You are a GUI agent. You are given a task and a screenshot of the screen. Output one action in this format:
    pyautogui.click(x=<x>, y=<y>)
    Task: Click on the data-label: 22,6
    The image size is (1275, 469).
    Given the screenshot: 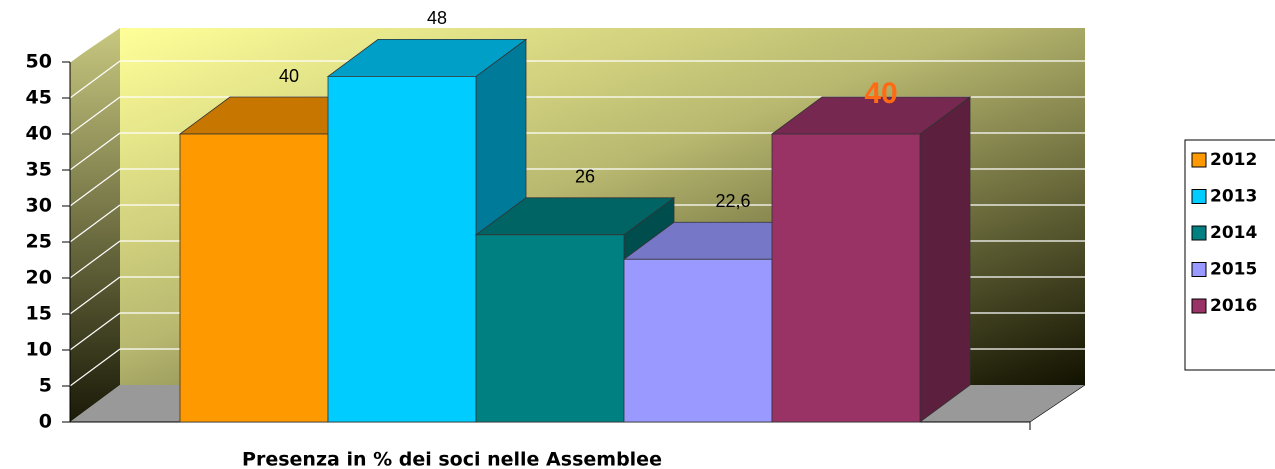 What is the action you would take?
    pyautogui.click(x=732, y=201)
    